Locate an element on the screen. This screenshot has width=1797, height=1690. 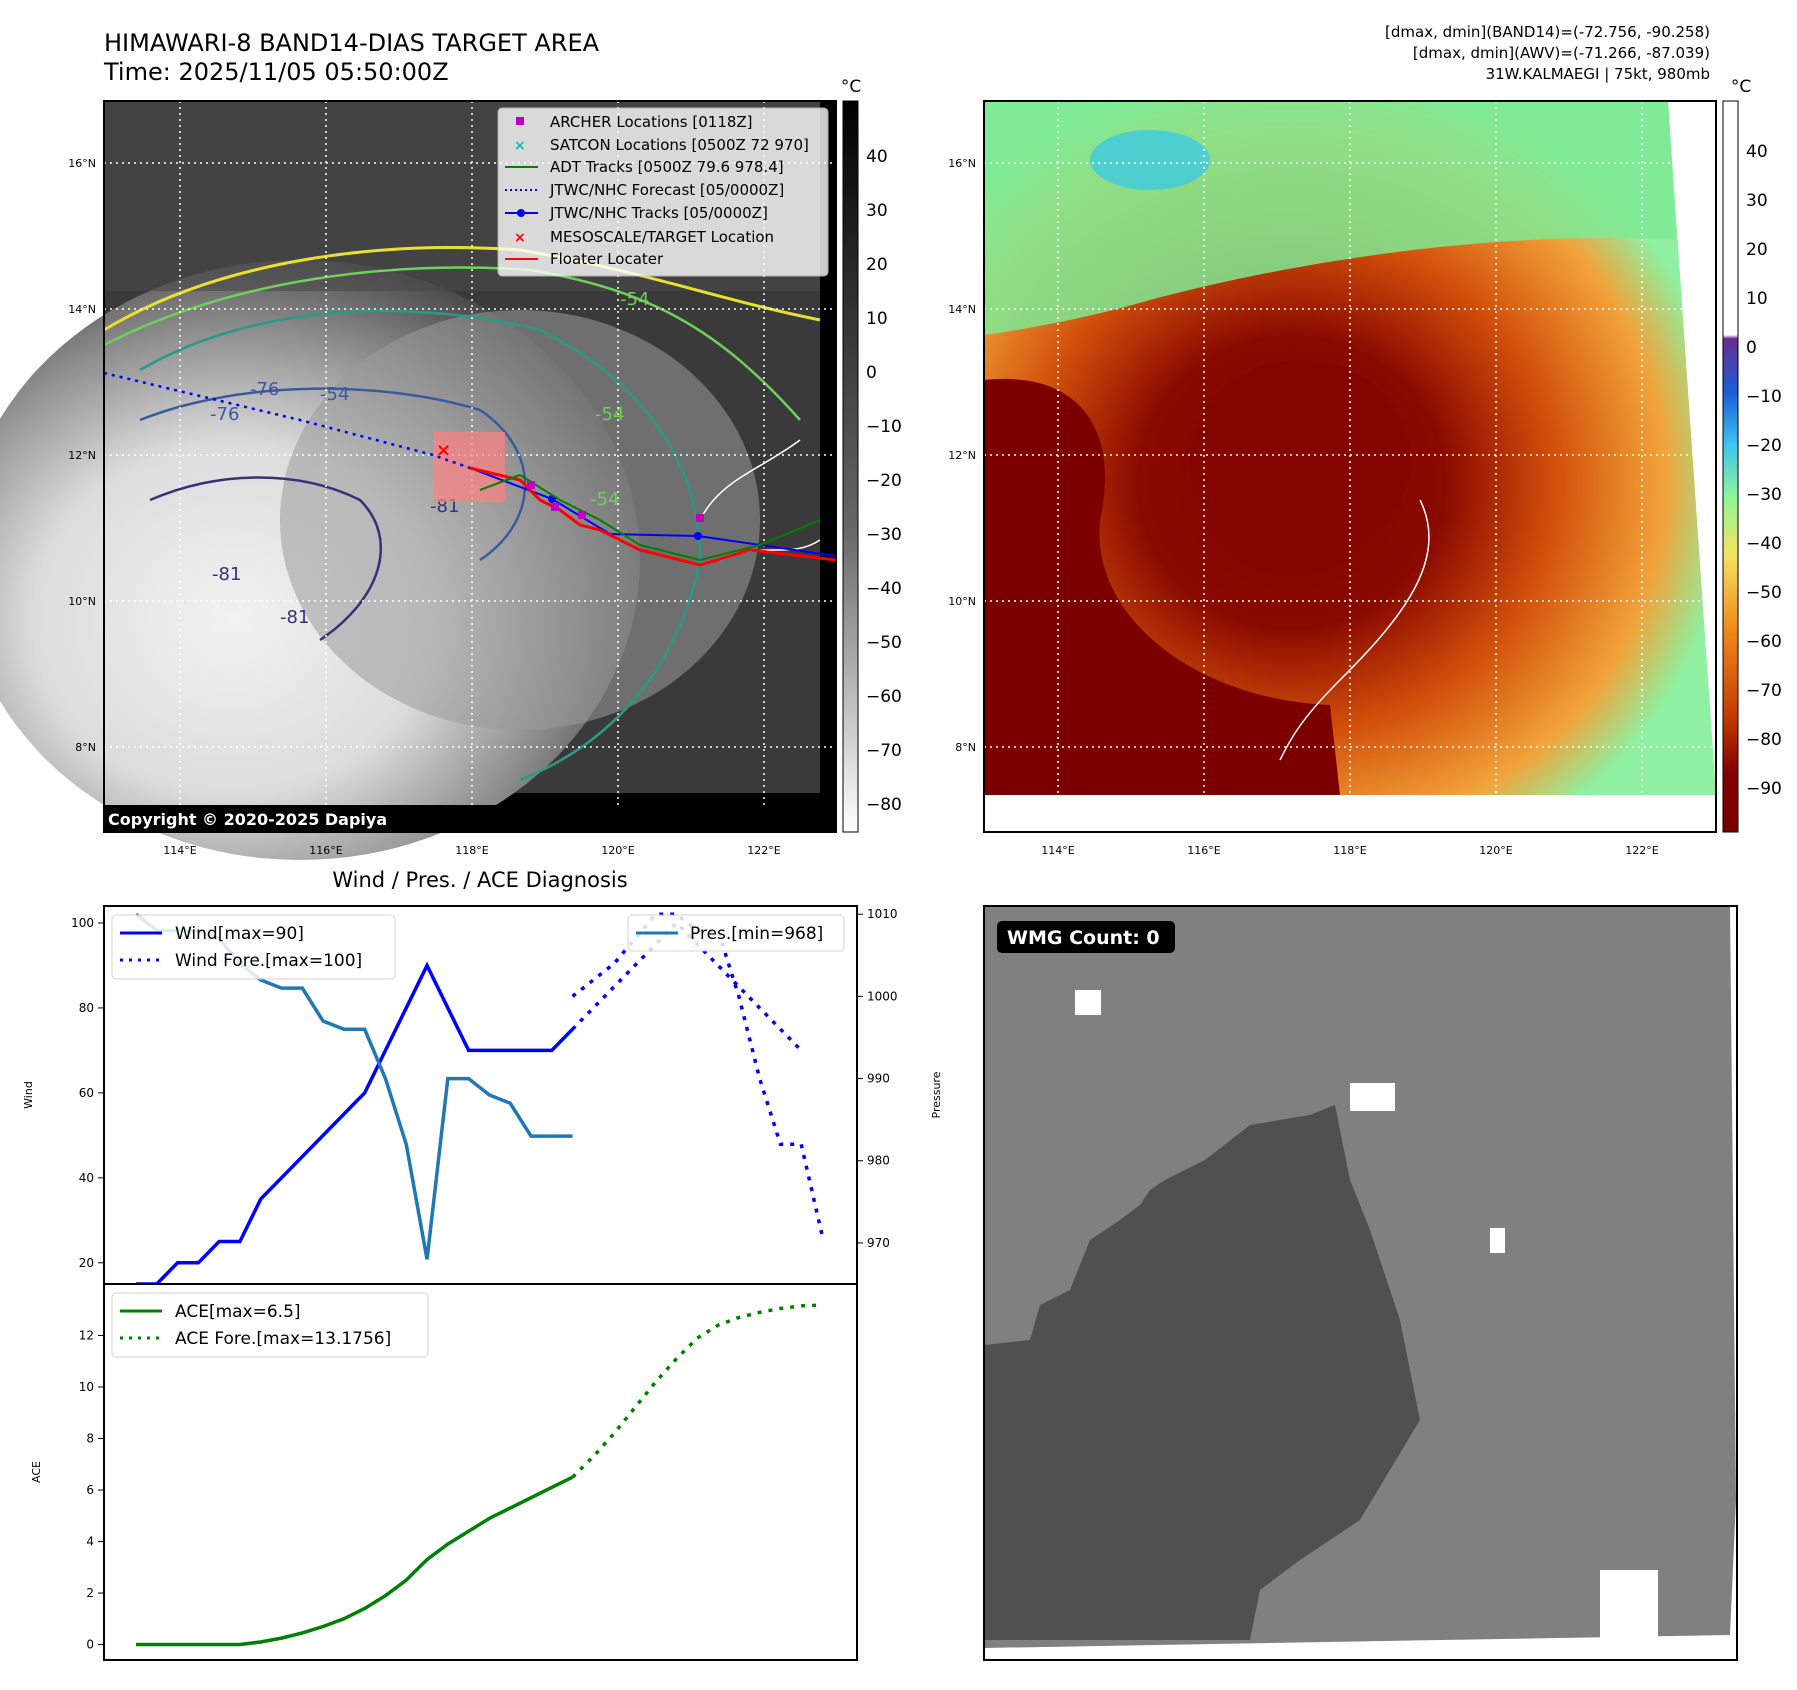
ace-lines is located at coordinates (479, 1475).